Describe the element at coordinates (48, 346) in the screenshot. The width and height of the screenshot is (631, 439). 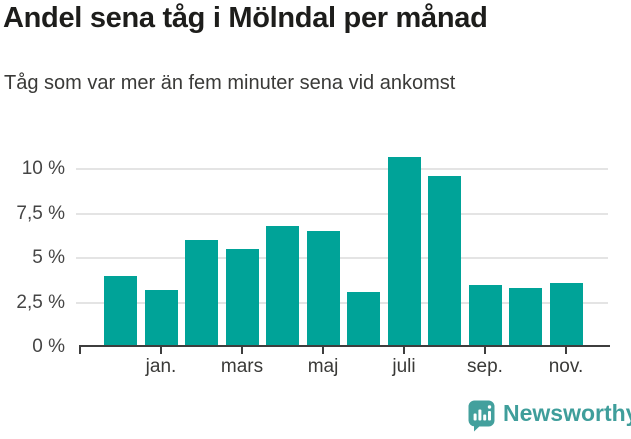
I see `y-tick-label: 0 %` at that location.